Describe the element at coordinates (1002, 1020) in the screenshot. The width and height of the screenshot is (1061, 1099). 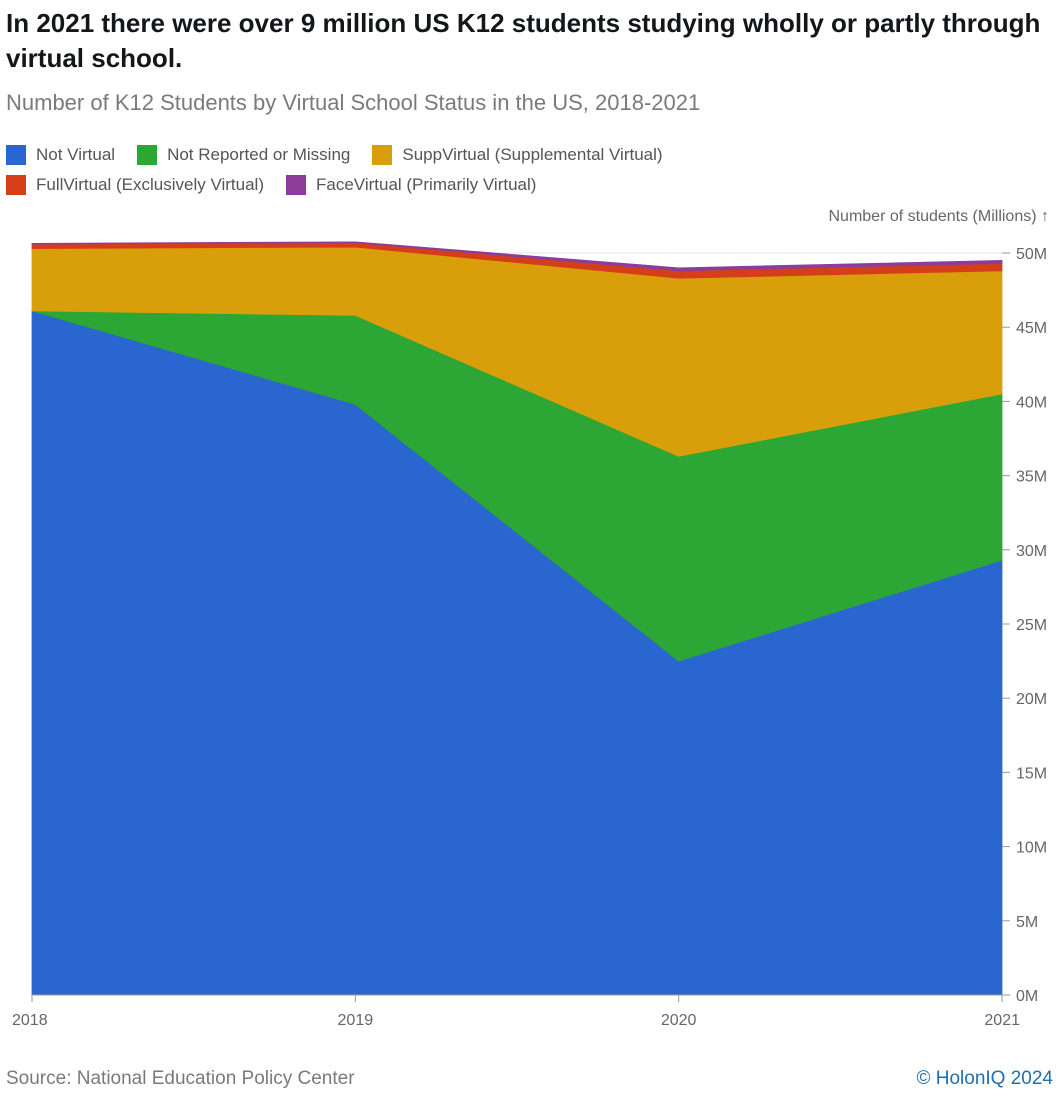
I see `x-tick-label: 2021` at that location.